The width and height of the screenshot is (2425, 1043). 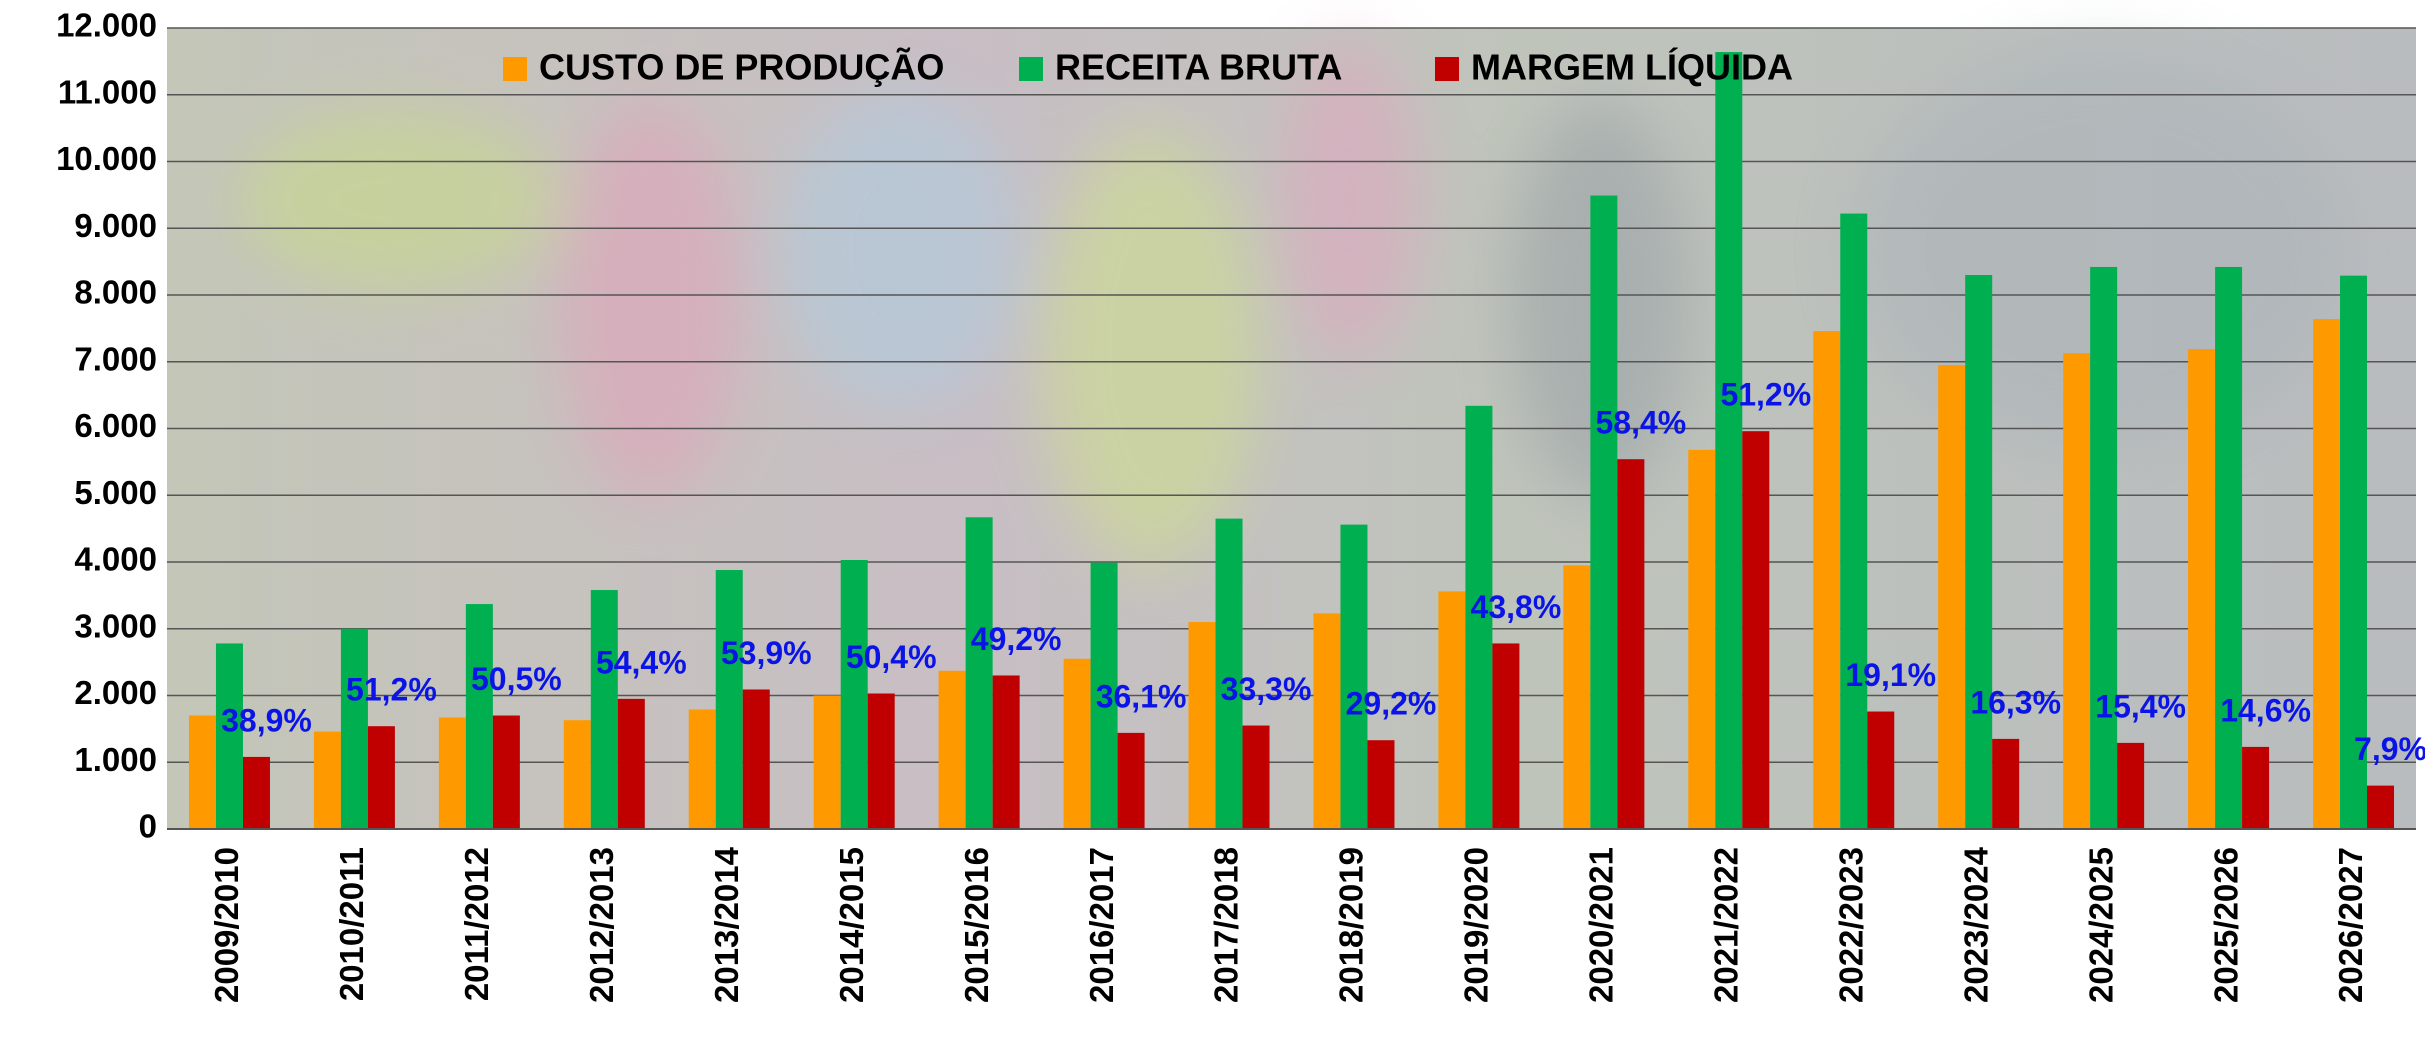 What do you see at coordinates (1850, 925) in the screenshot?
I see `x-tick-label: 2022/2023` at bounding box center [1850, 925].